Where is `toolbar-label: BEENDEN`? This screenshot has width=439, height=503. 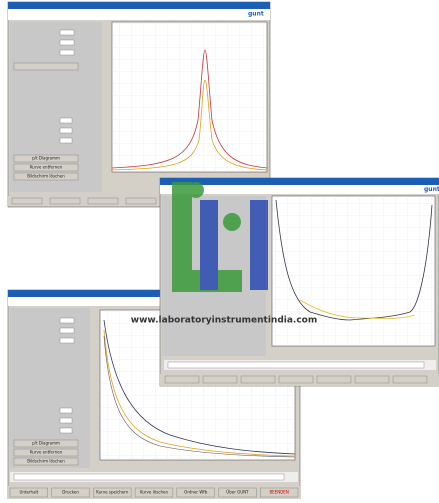
toolbar-label: BEENDEN is located at coordinates (278, 492).